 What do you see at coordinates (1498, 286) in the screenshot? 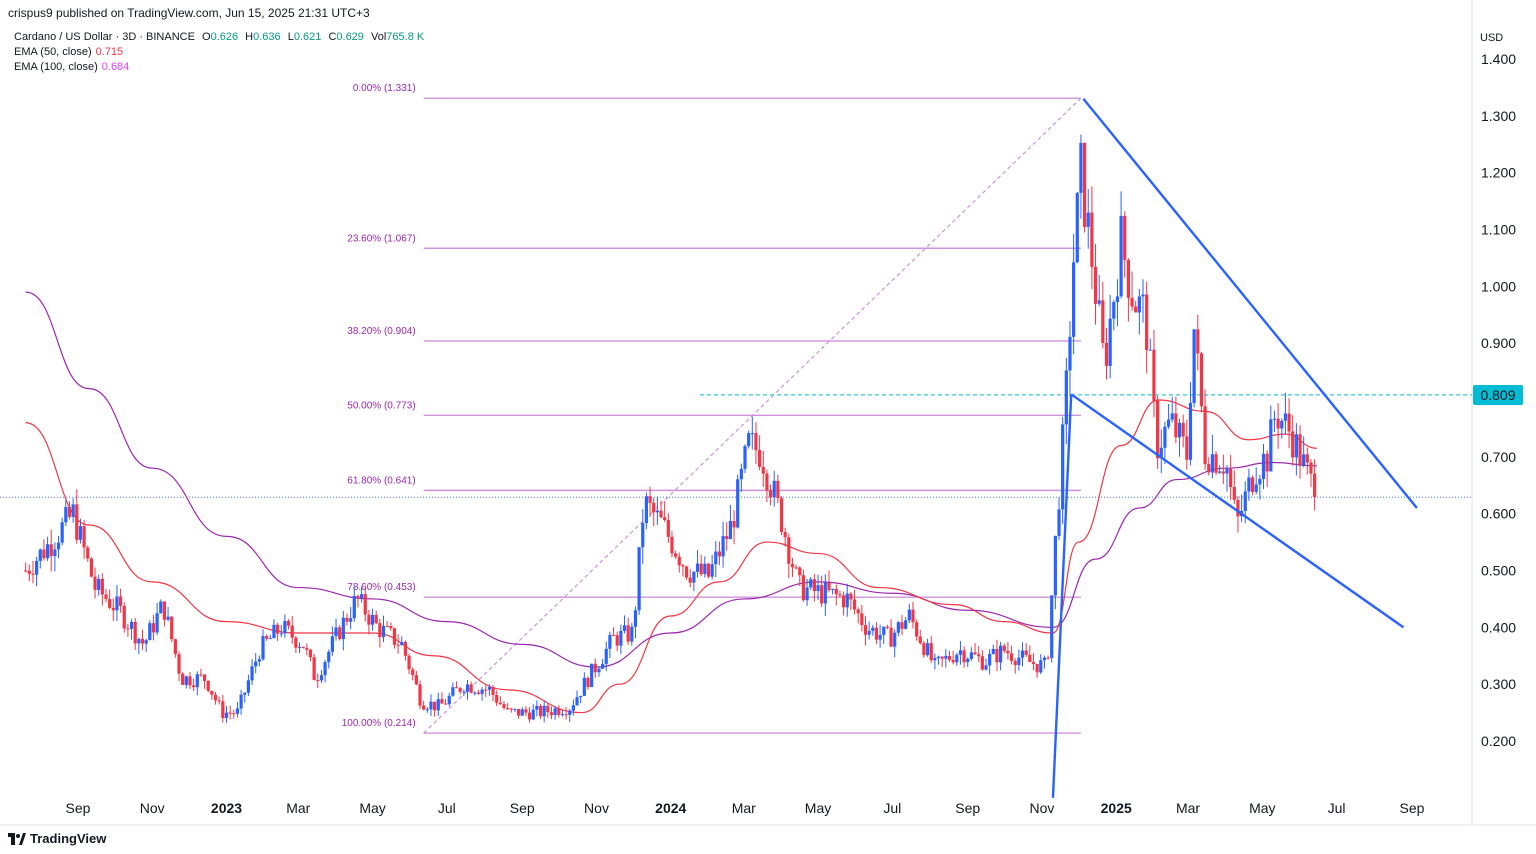
I see `y-tick-label: 1.000` at bounding box center [1498, 286].